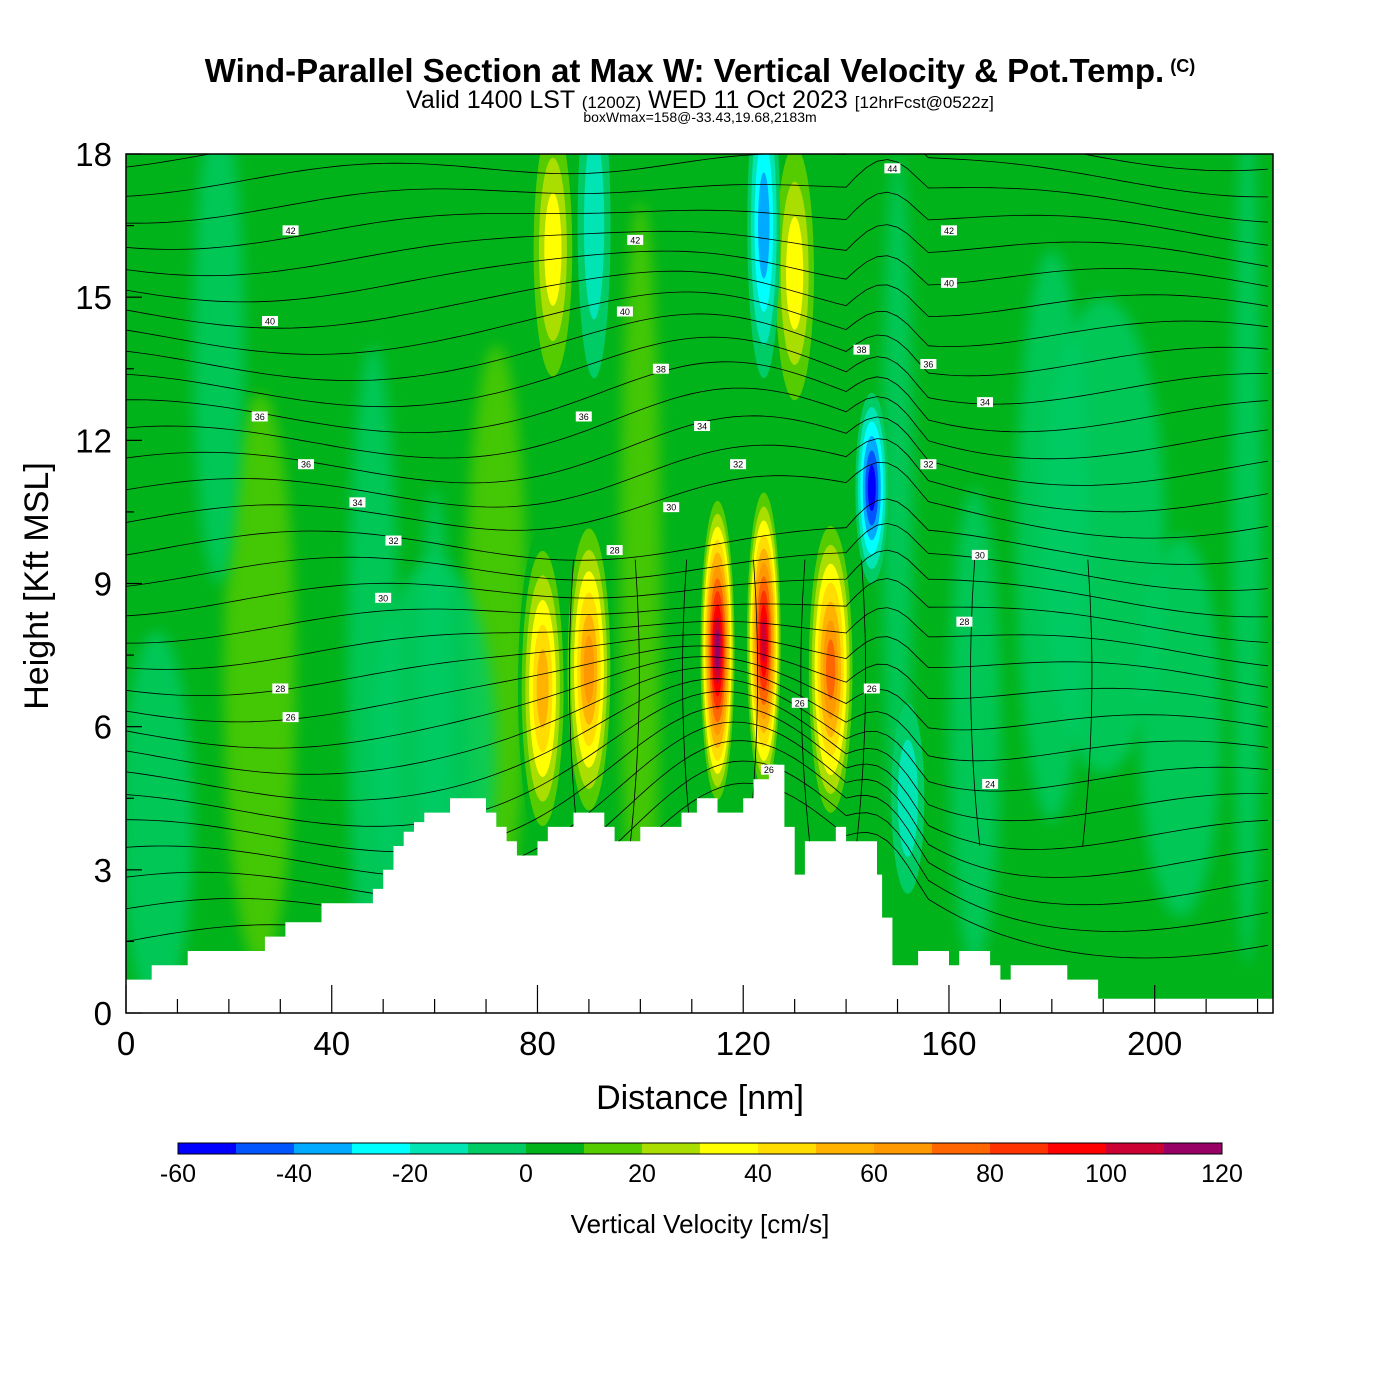  What do you see at coordinates (294, 1174) in the screenshot?
I see `colorbar-tick-label: -40` at bounding box center [294, 1174].